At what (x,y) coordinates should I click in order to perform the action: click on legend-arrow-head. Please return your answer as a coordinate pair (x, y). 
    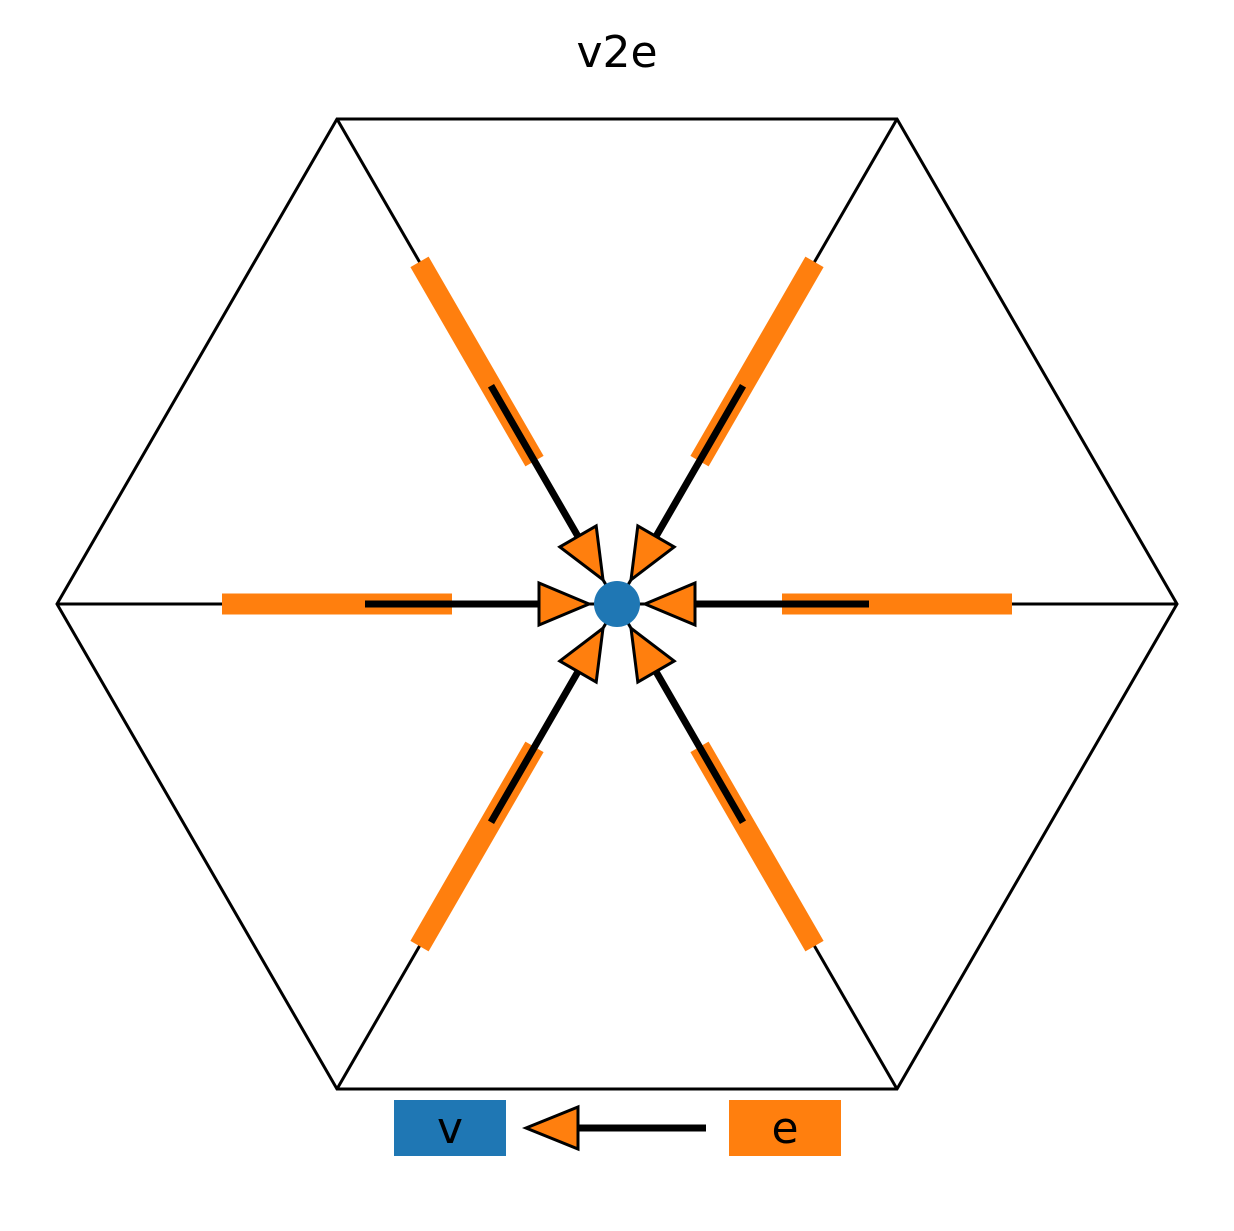
    Looking at the image, I should click on (550, 1128).